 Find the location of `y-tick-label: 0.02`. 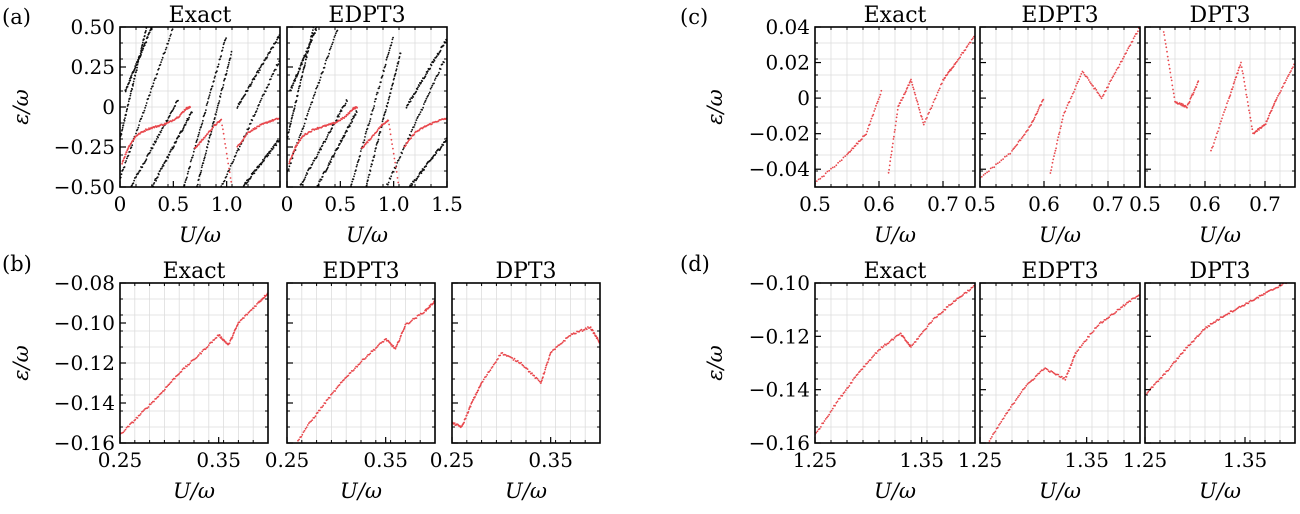

y-tick-label: 0.02 is located at coordinates (787, 63).